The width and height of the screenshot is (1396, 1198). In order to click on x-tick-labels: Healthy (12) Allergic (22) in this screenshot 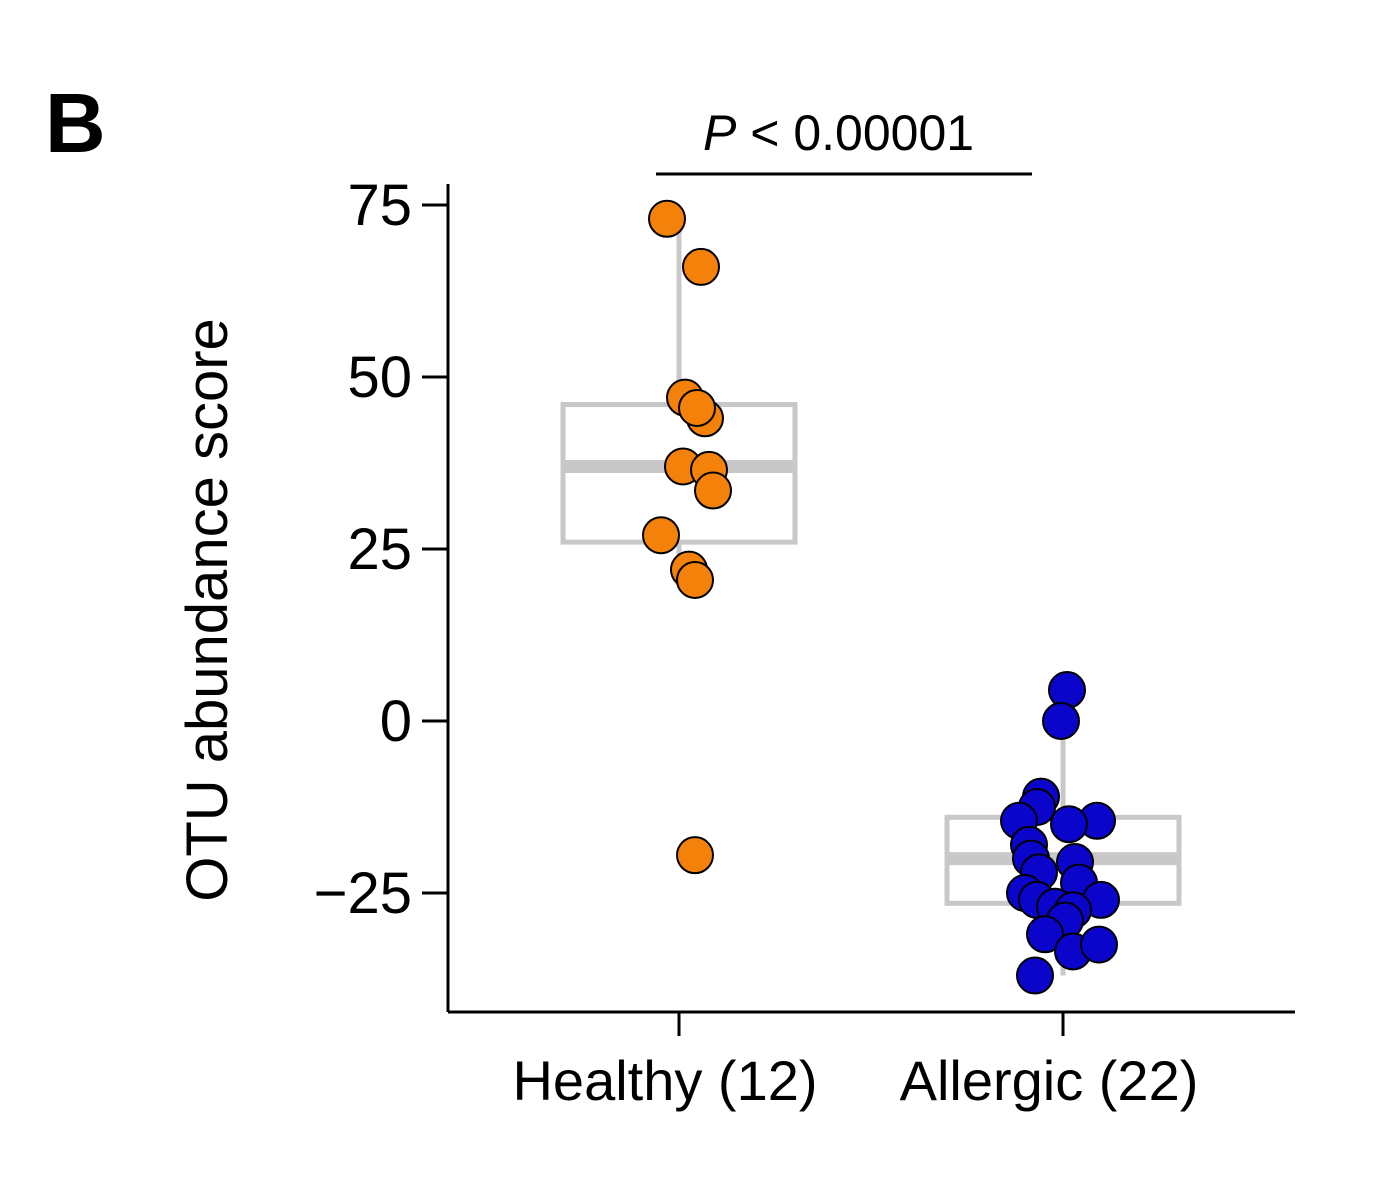, I will do `click(855, 1080)`.